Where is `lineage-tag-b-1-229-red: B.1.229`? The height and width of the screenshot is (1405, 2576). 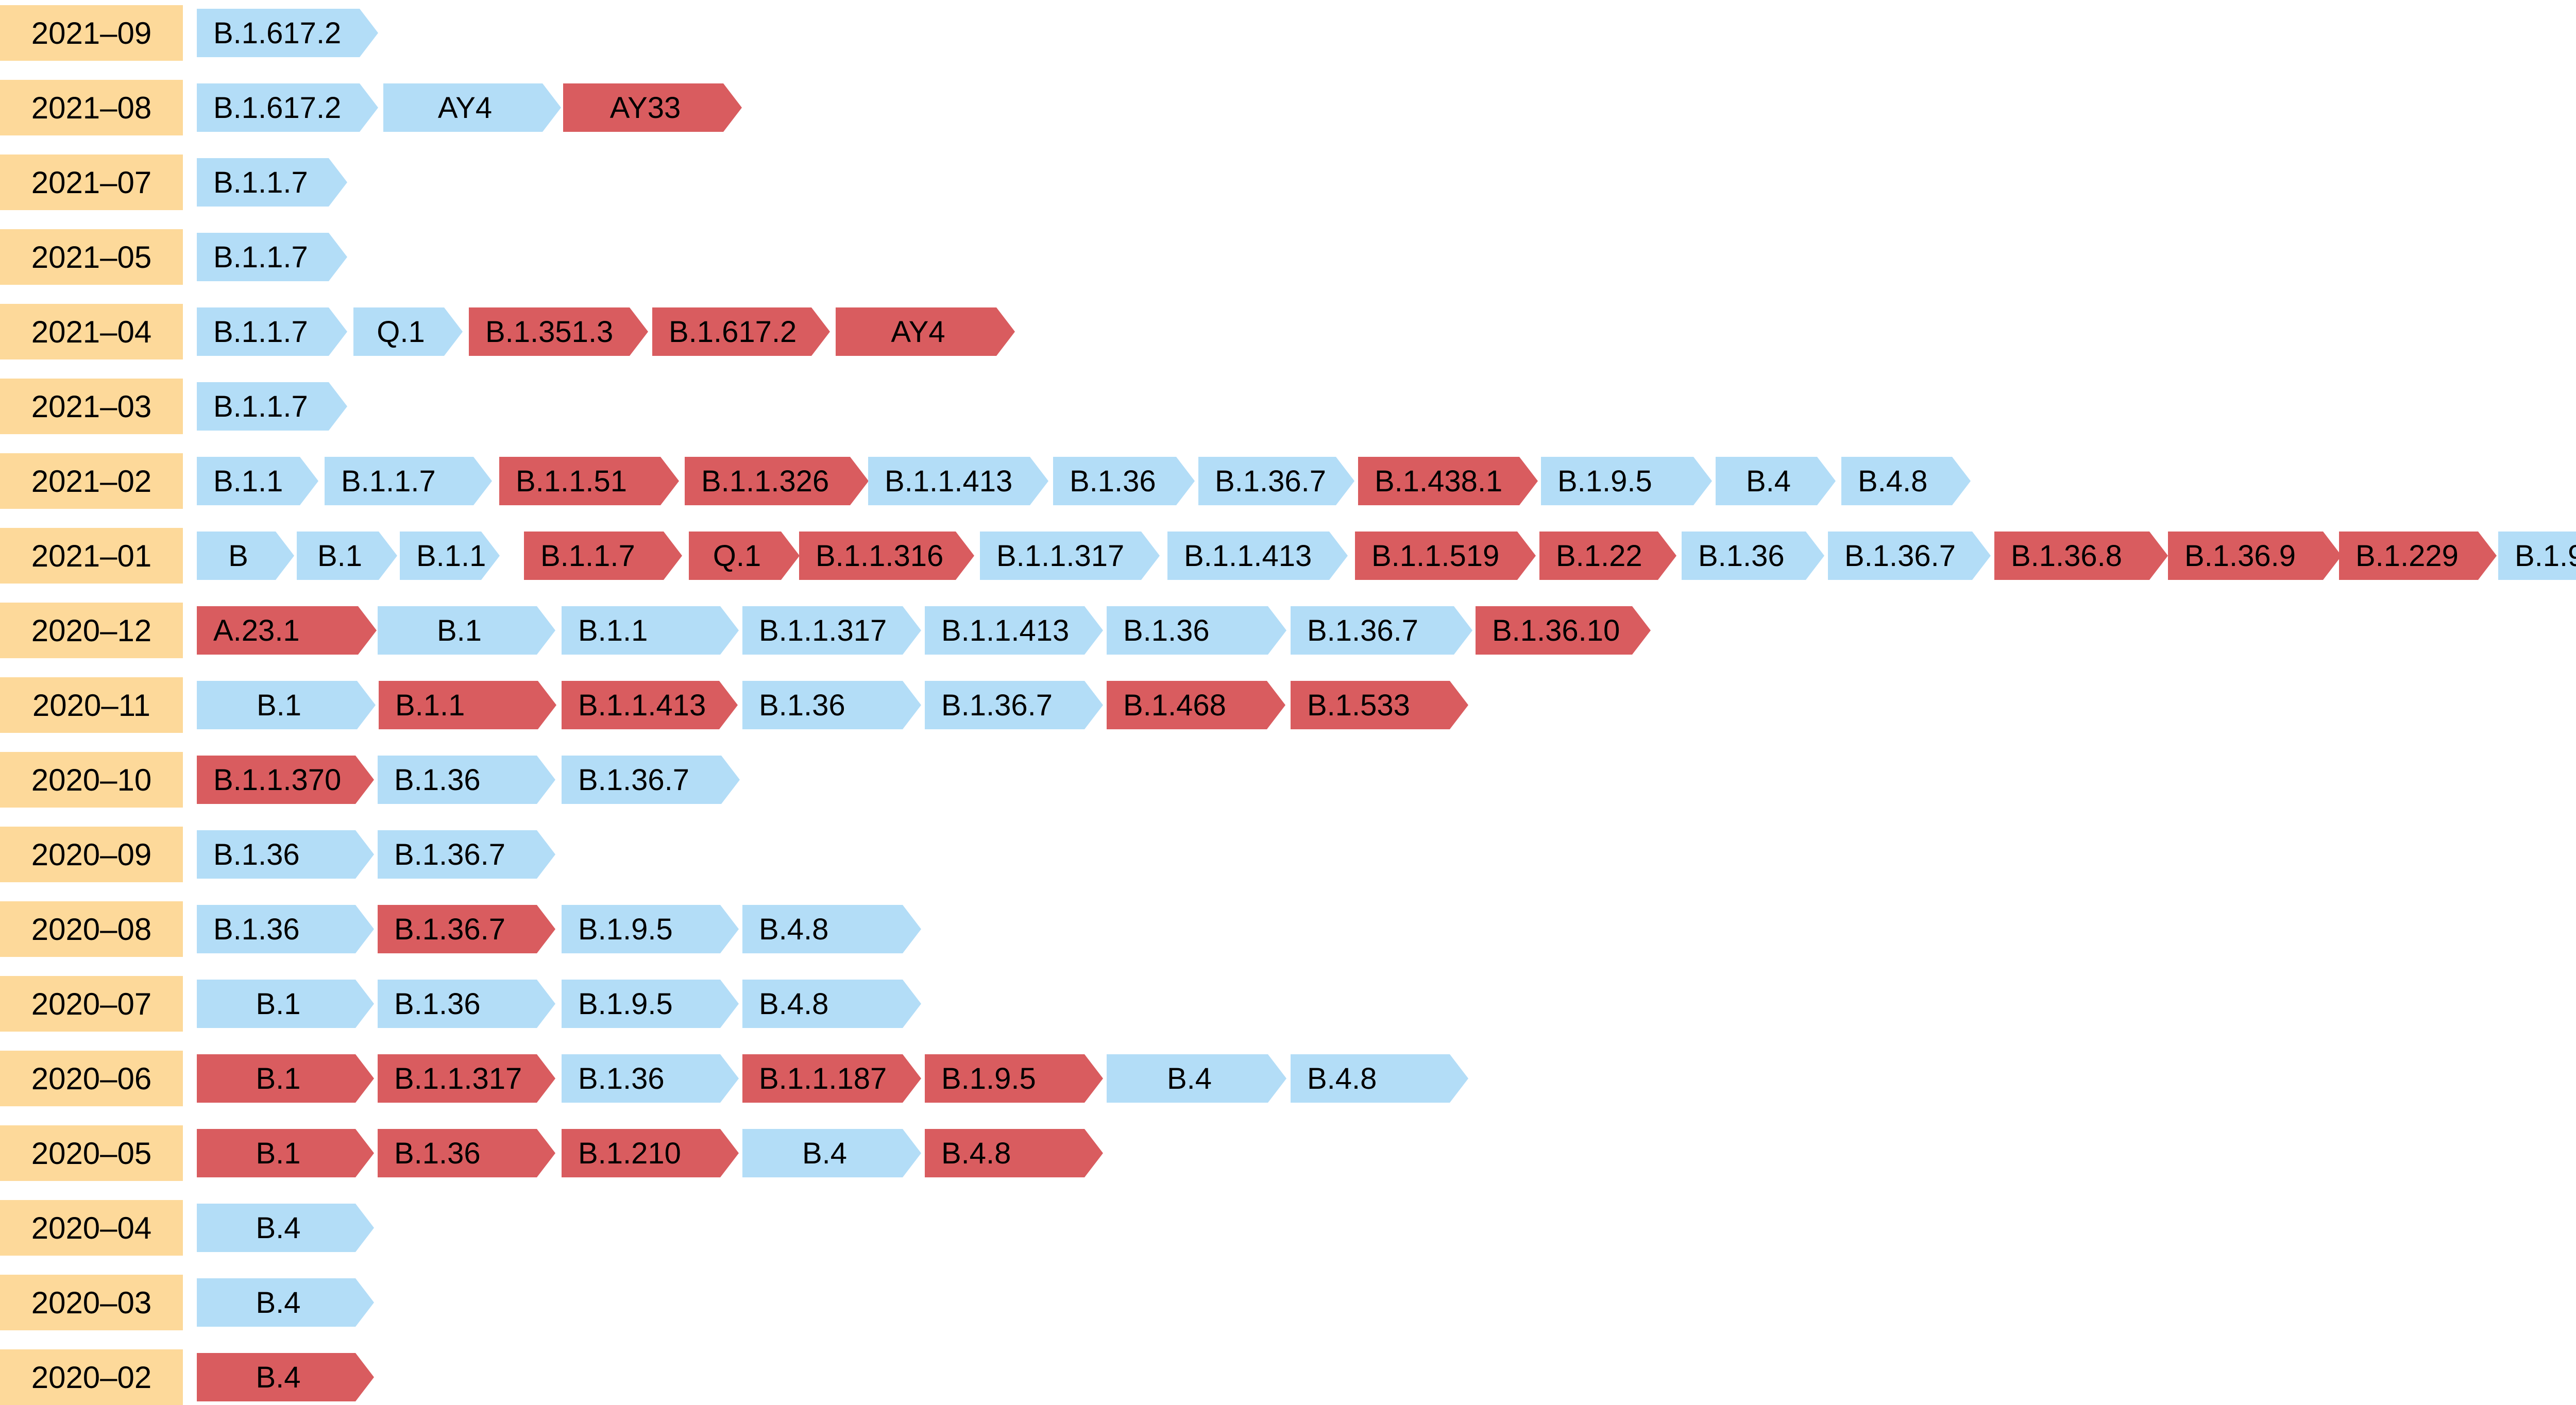
lineage-tag-b-1-229-red: B.1.229 is located at coordinates (2418, 556).